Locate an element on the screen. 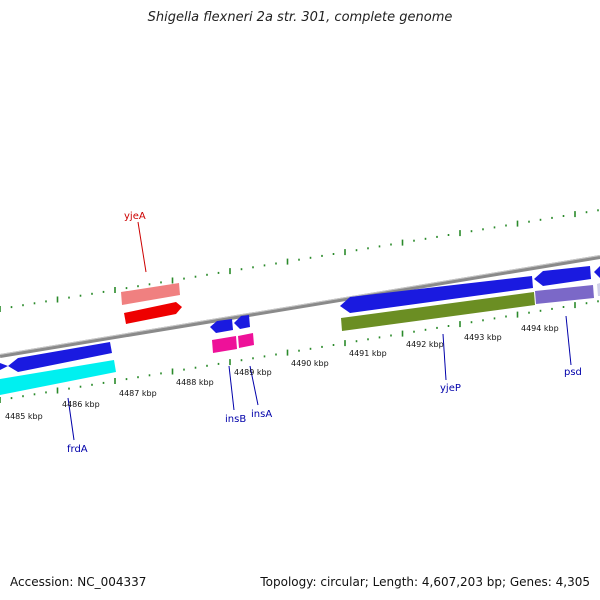 The height and width of the screenshot is (600, 600). pink-feature-yjeA is located at coordinates (150, 294).